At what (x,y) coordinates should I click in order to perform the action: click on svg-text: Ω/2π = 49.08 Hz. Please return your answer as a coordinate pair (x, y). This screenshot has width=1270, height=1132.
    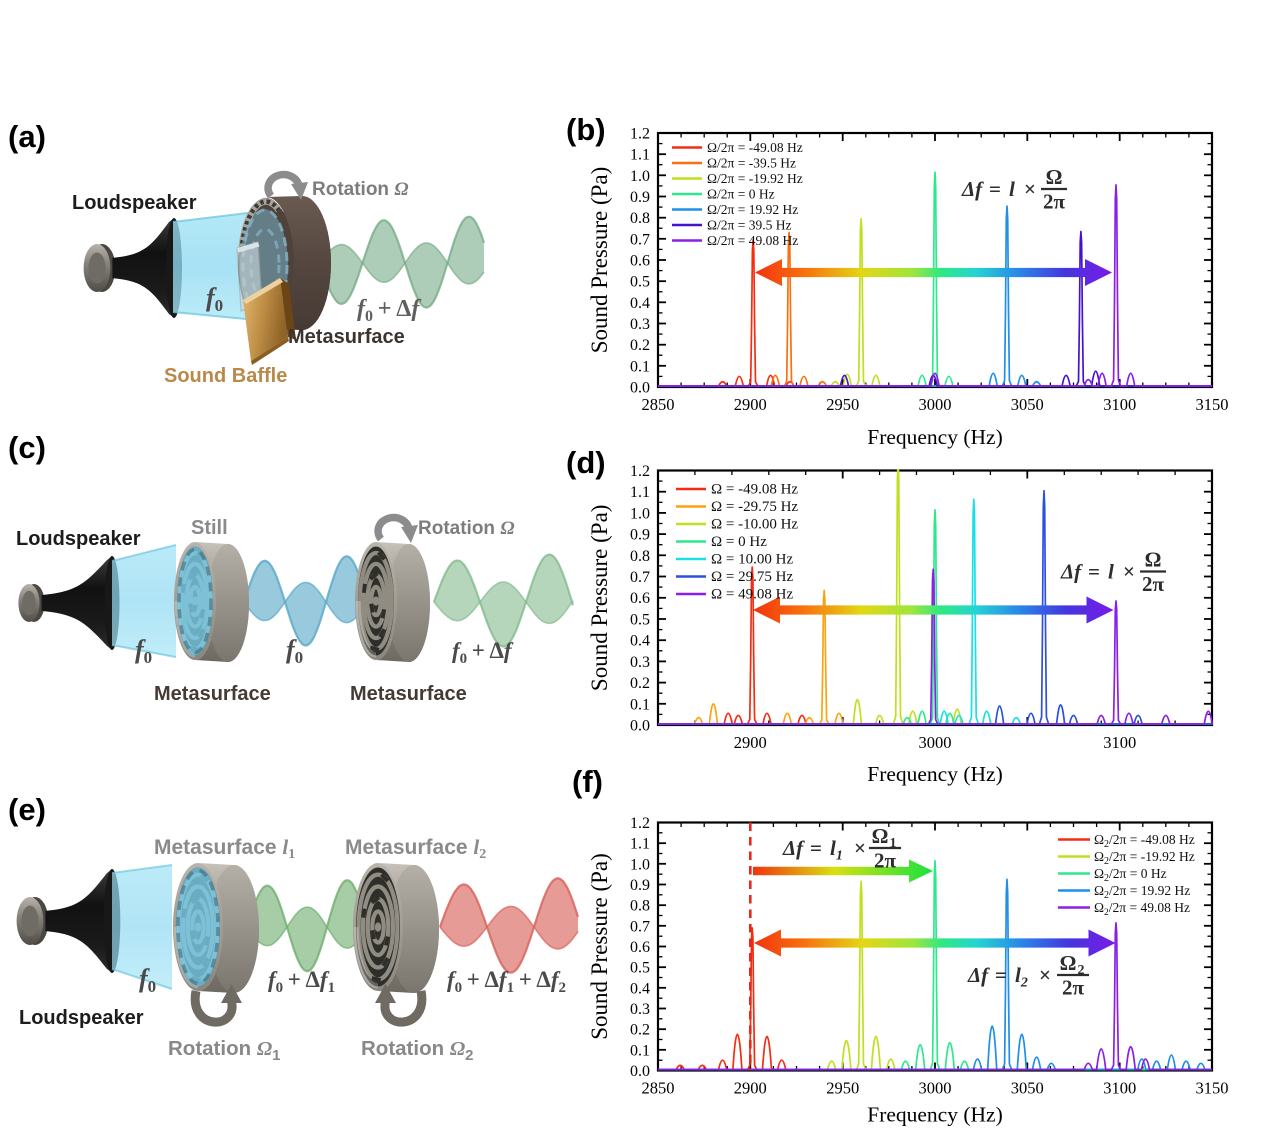
    Looking at the image, I should click on (752, 240).